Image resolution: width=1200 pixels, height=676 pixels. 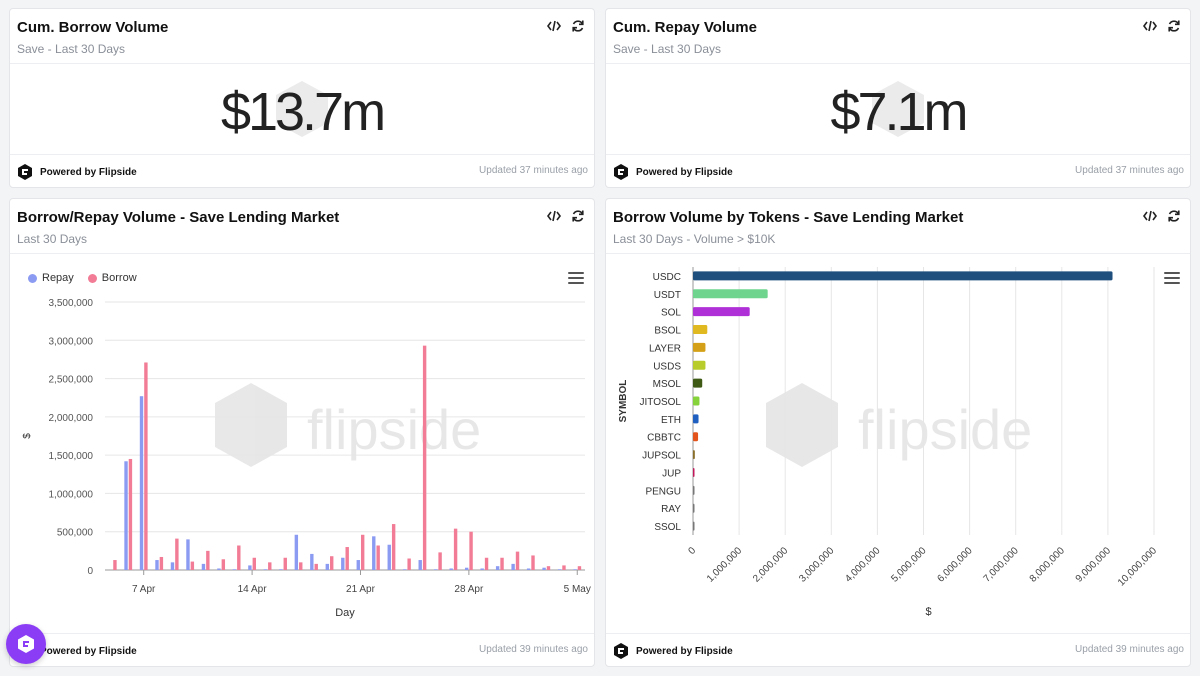 What do you see at coordinates (26, 644) in the screenshot?
I see `chat-bubble-icon` at bounding box center [26, 644].